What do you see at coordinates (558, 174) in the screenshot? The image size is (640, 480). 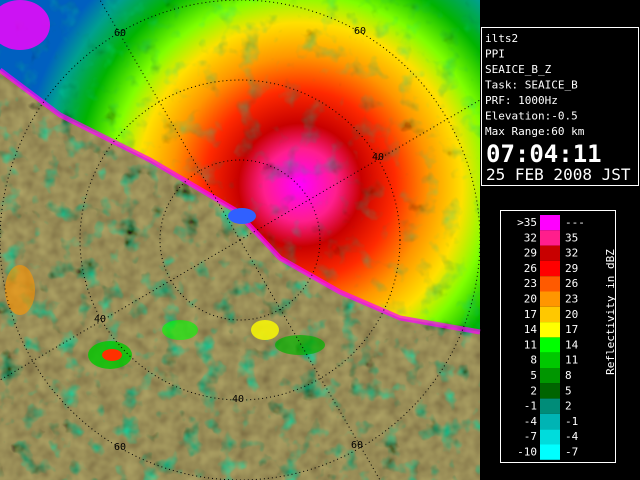 I see `date: 25 FEB 2008 JST` at bounding box center [558, 174].